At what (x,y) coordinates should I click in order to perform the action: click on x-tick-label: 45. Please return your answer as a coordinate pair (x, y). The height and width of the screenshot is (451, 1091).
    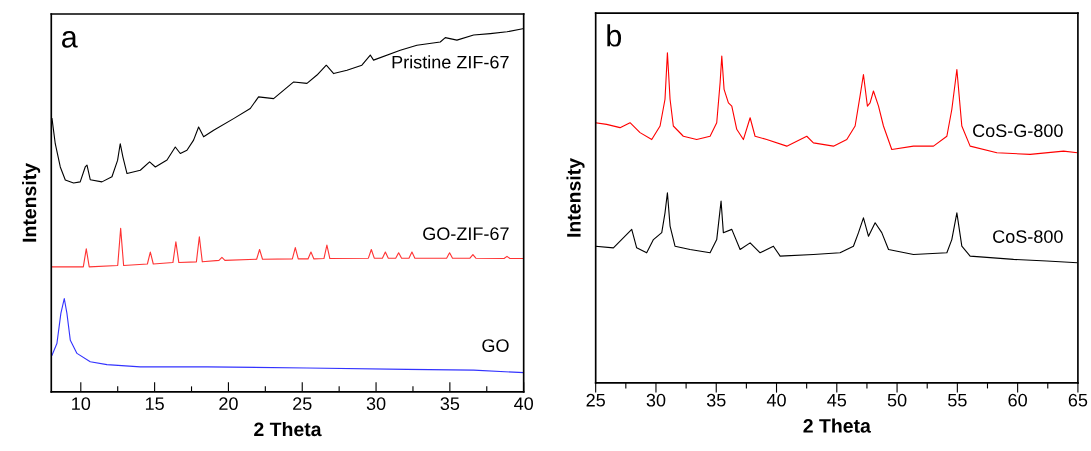
    Looking at the image, I should click on (837, 400).